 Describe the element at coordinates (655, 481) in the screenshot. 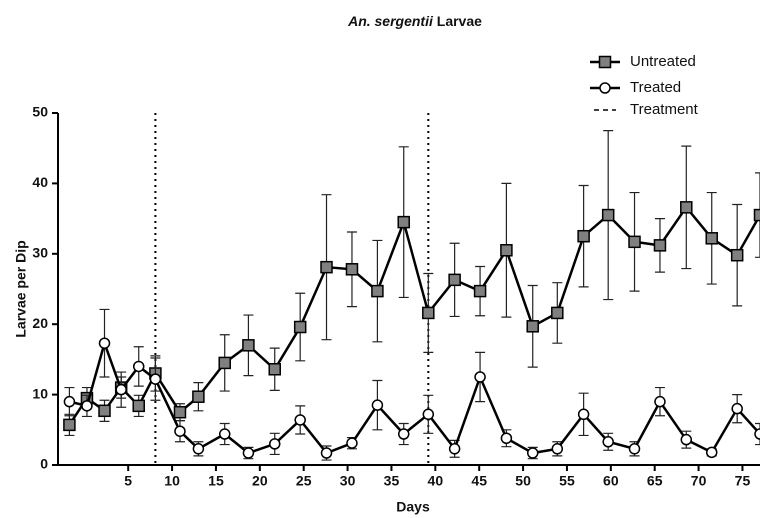

I see `x-tick-label: 65` at that location.